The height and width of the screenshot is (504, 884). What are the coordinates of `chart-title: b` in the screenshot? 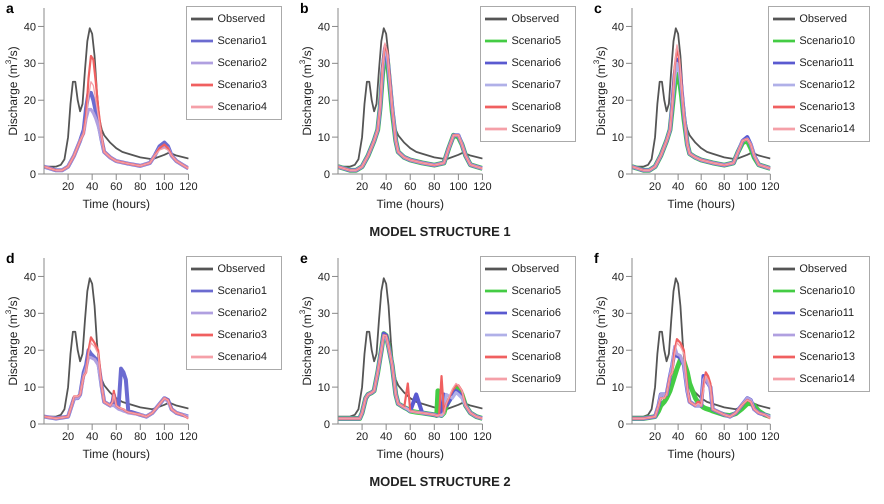 It's located at (304, 8).